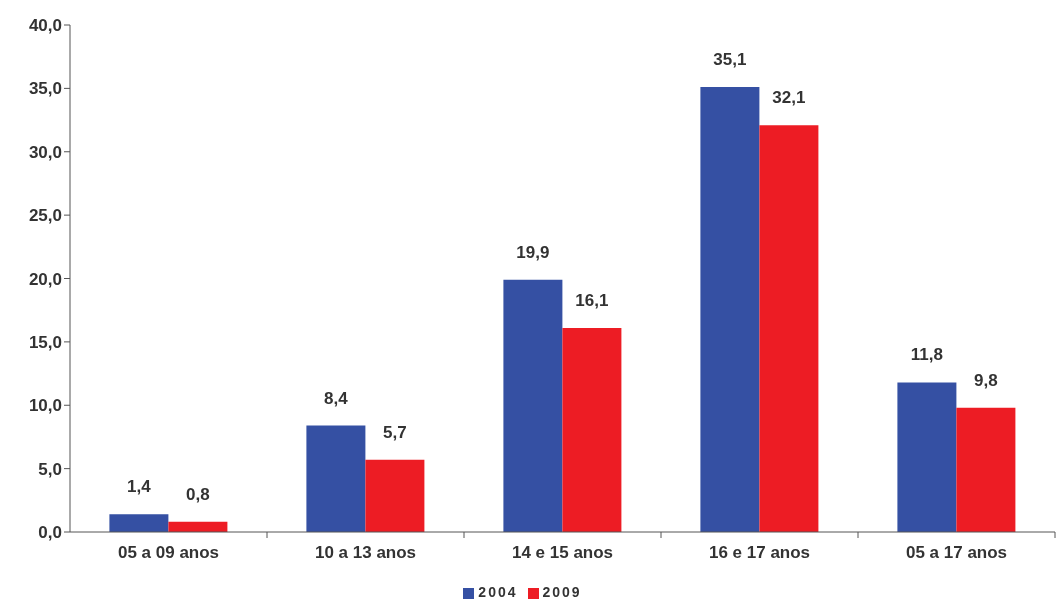  What do you see at coordinates (50, 533) in the screenshot?
I see `y-tick-label: 0,0` at bounding box center [50, 533].